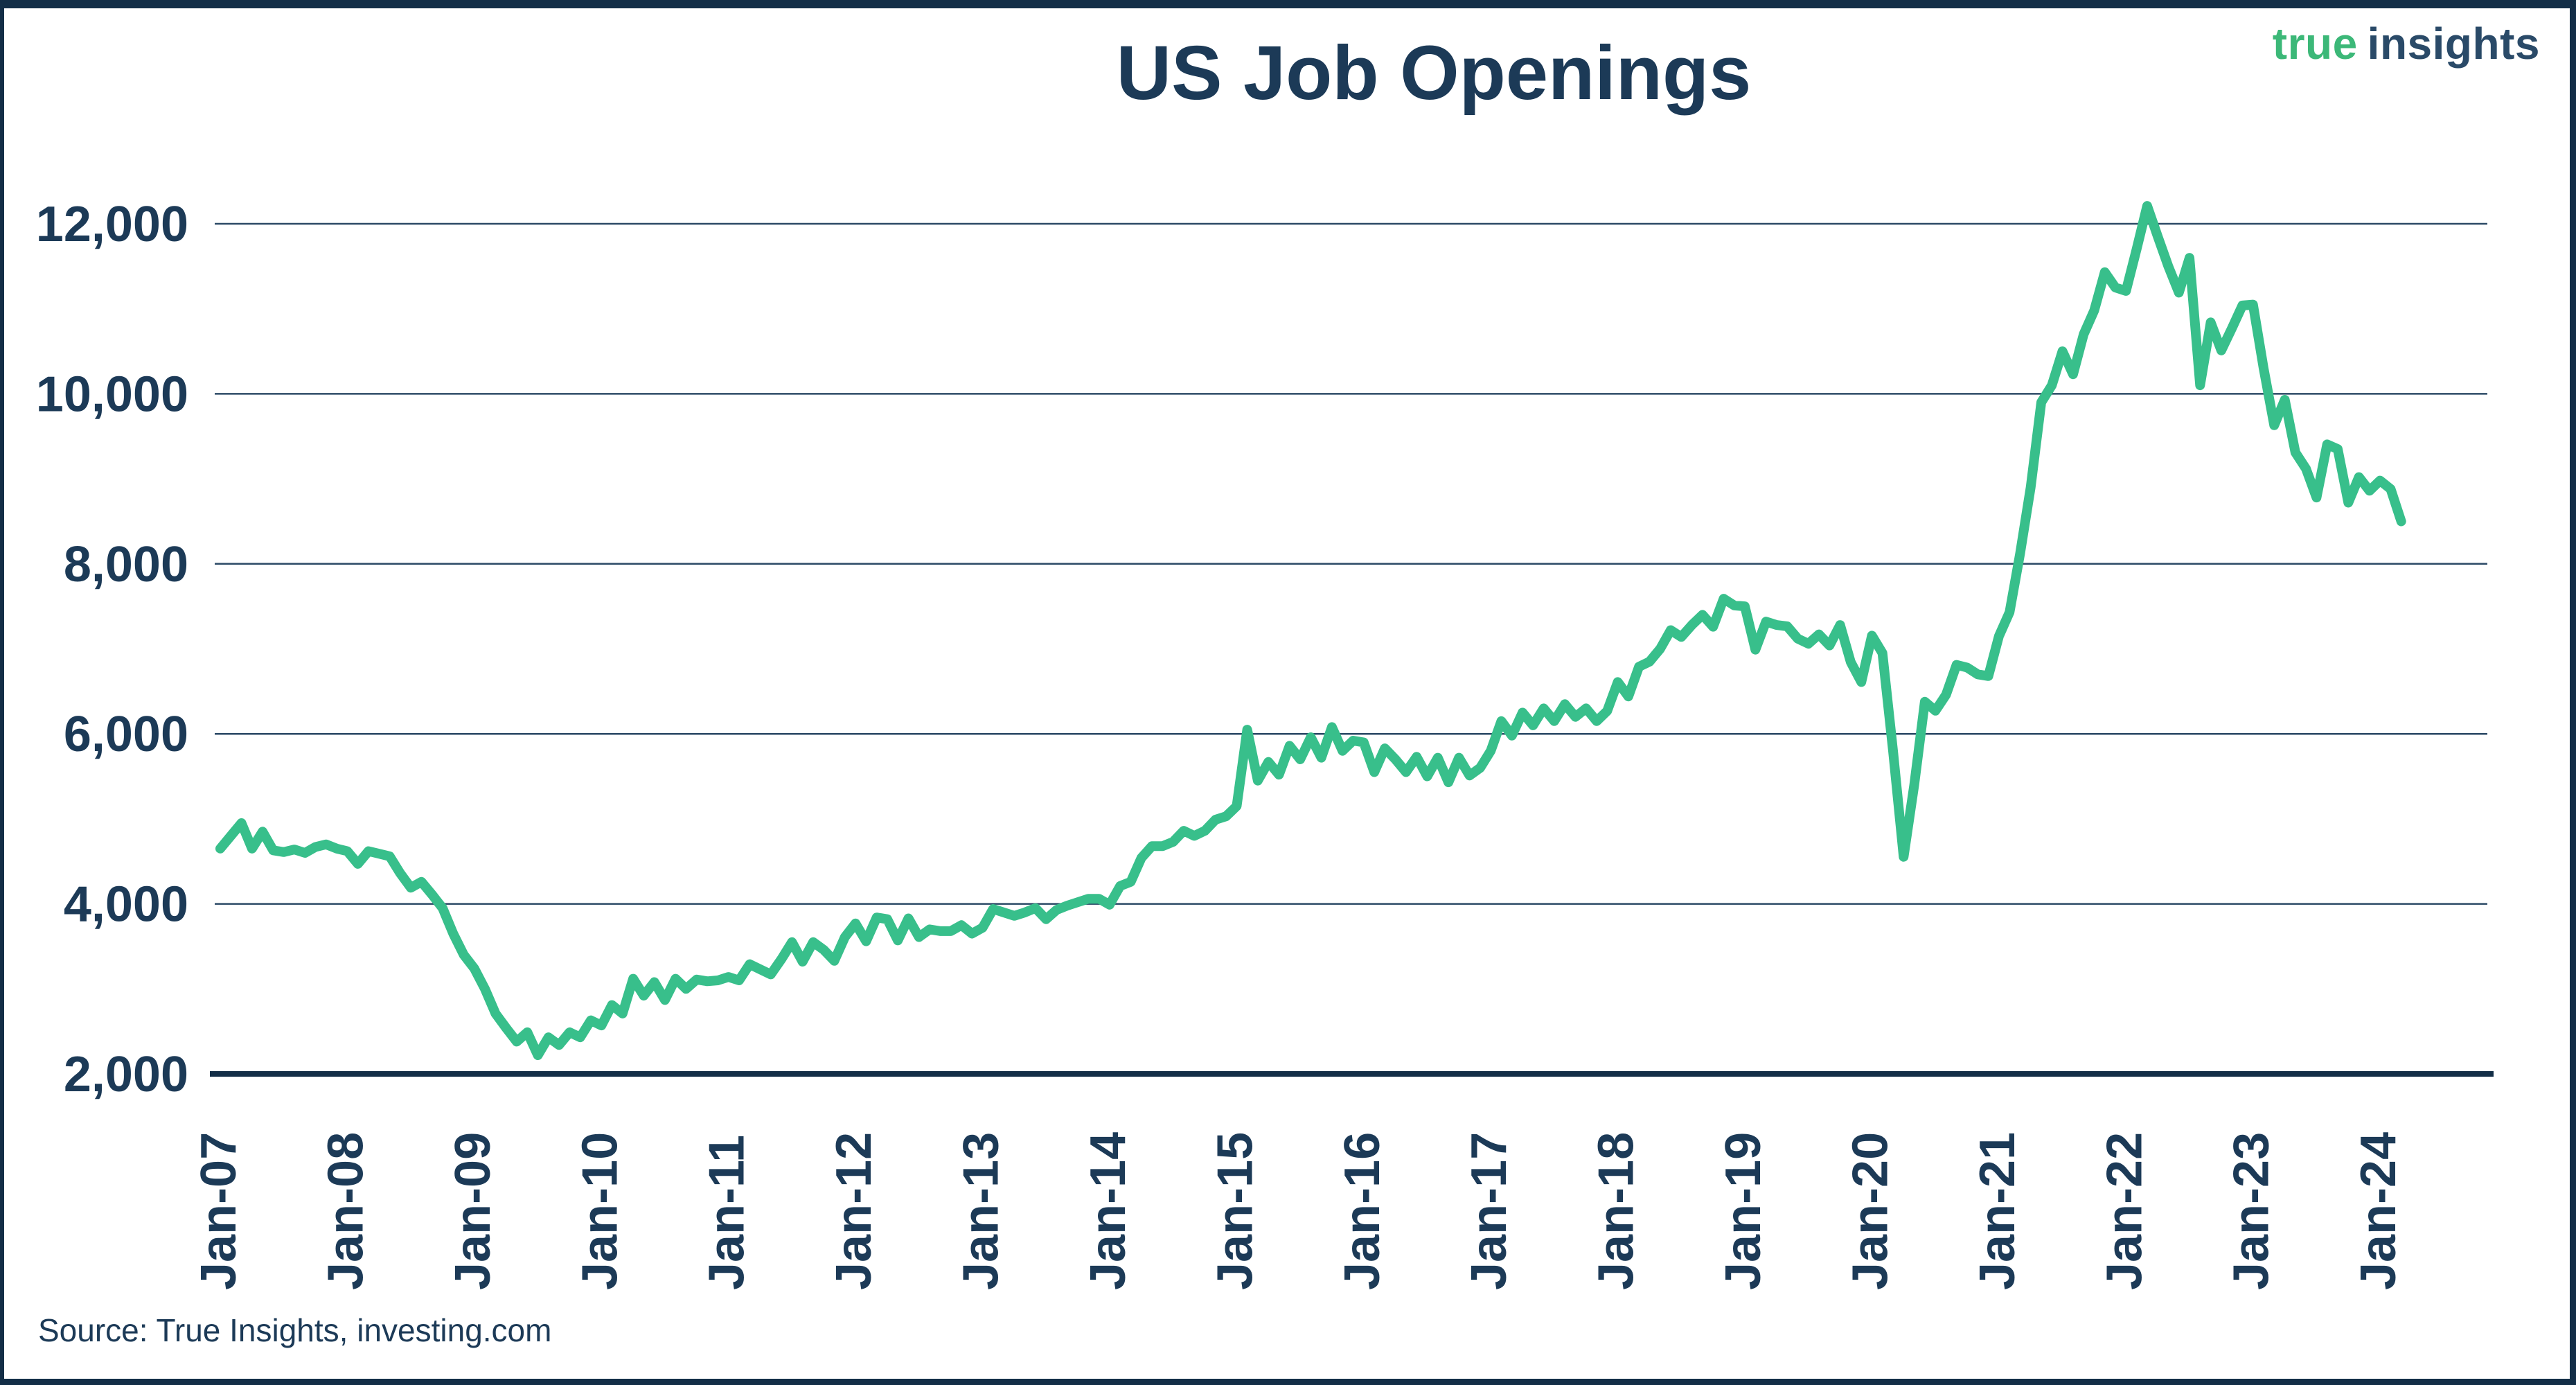 Image resolution: width=2576 pixels, height=1385 pixels. I want to click on x-tick-label: Jan-14, so click(1108, 1211).